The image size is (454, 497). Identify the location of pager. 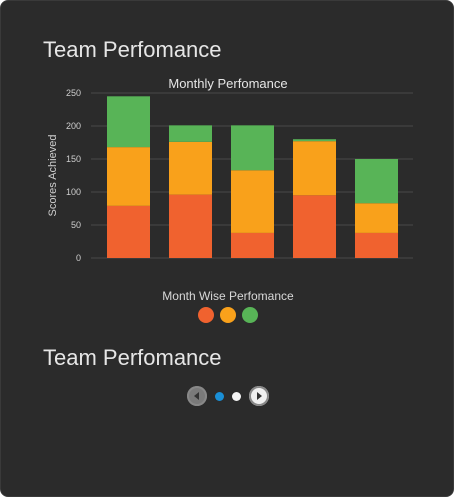
(227, 396).